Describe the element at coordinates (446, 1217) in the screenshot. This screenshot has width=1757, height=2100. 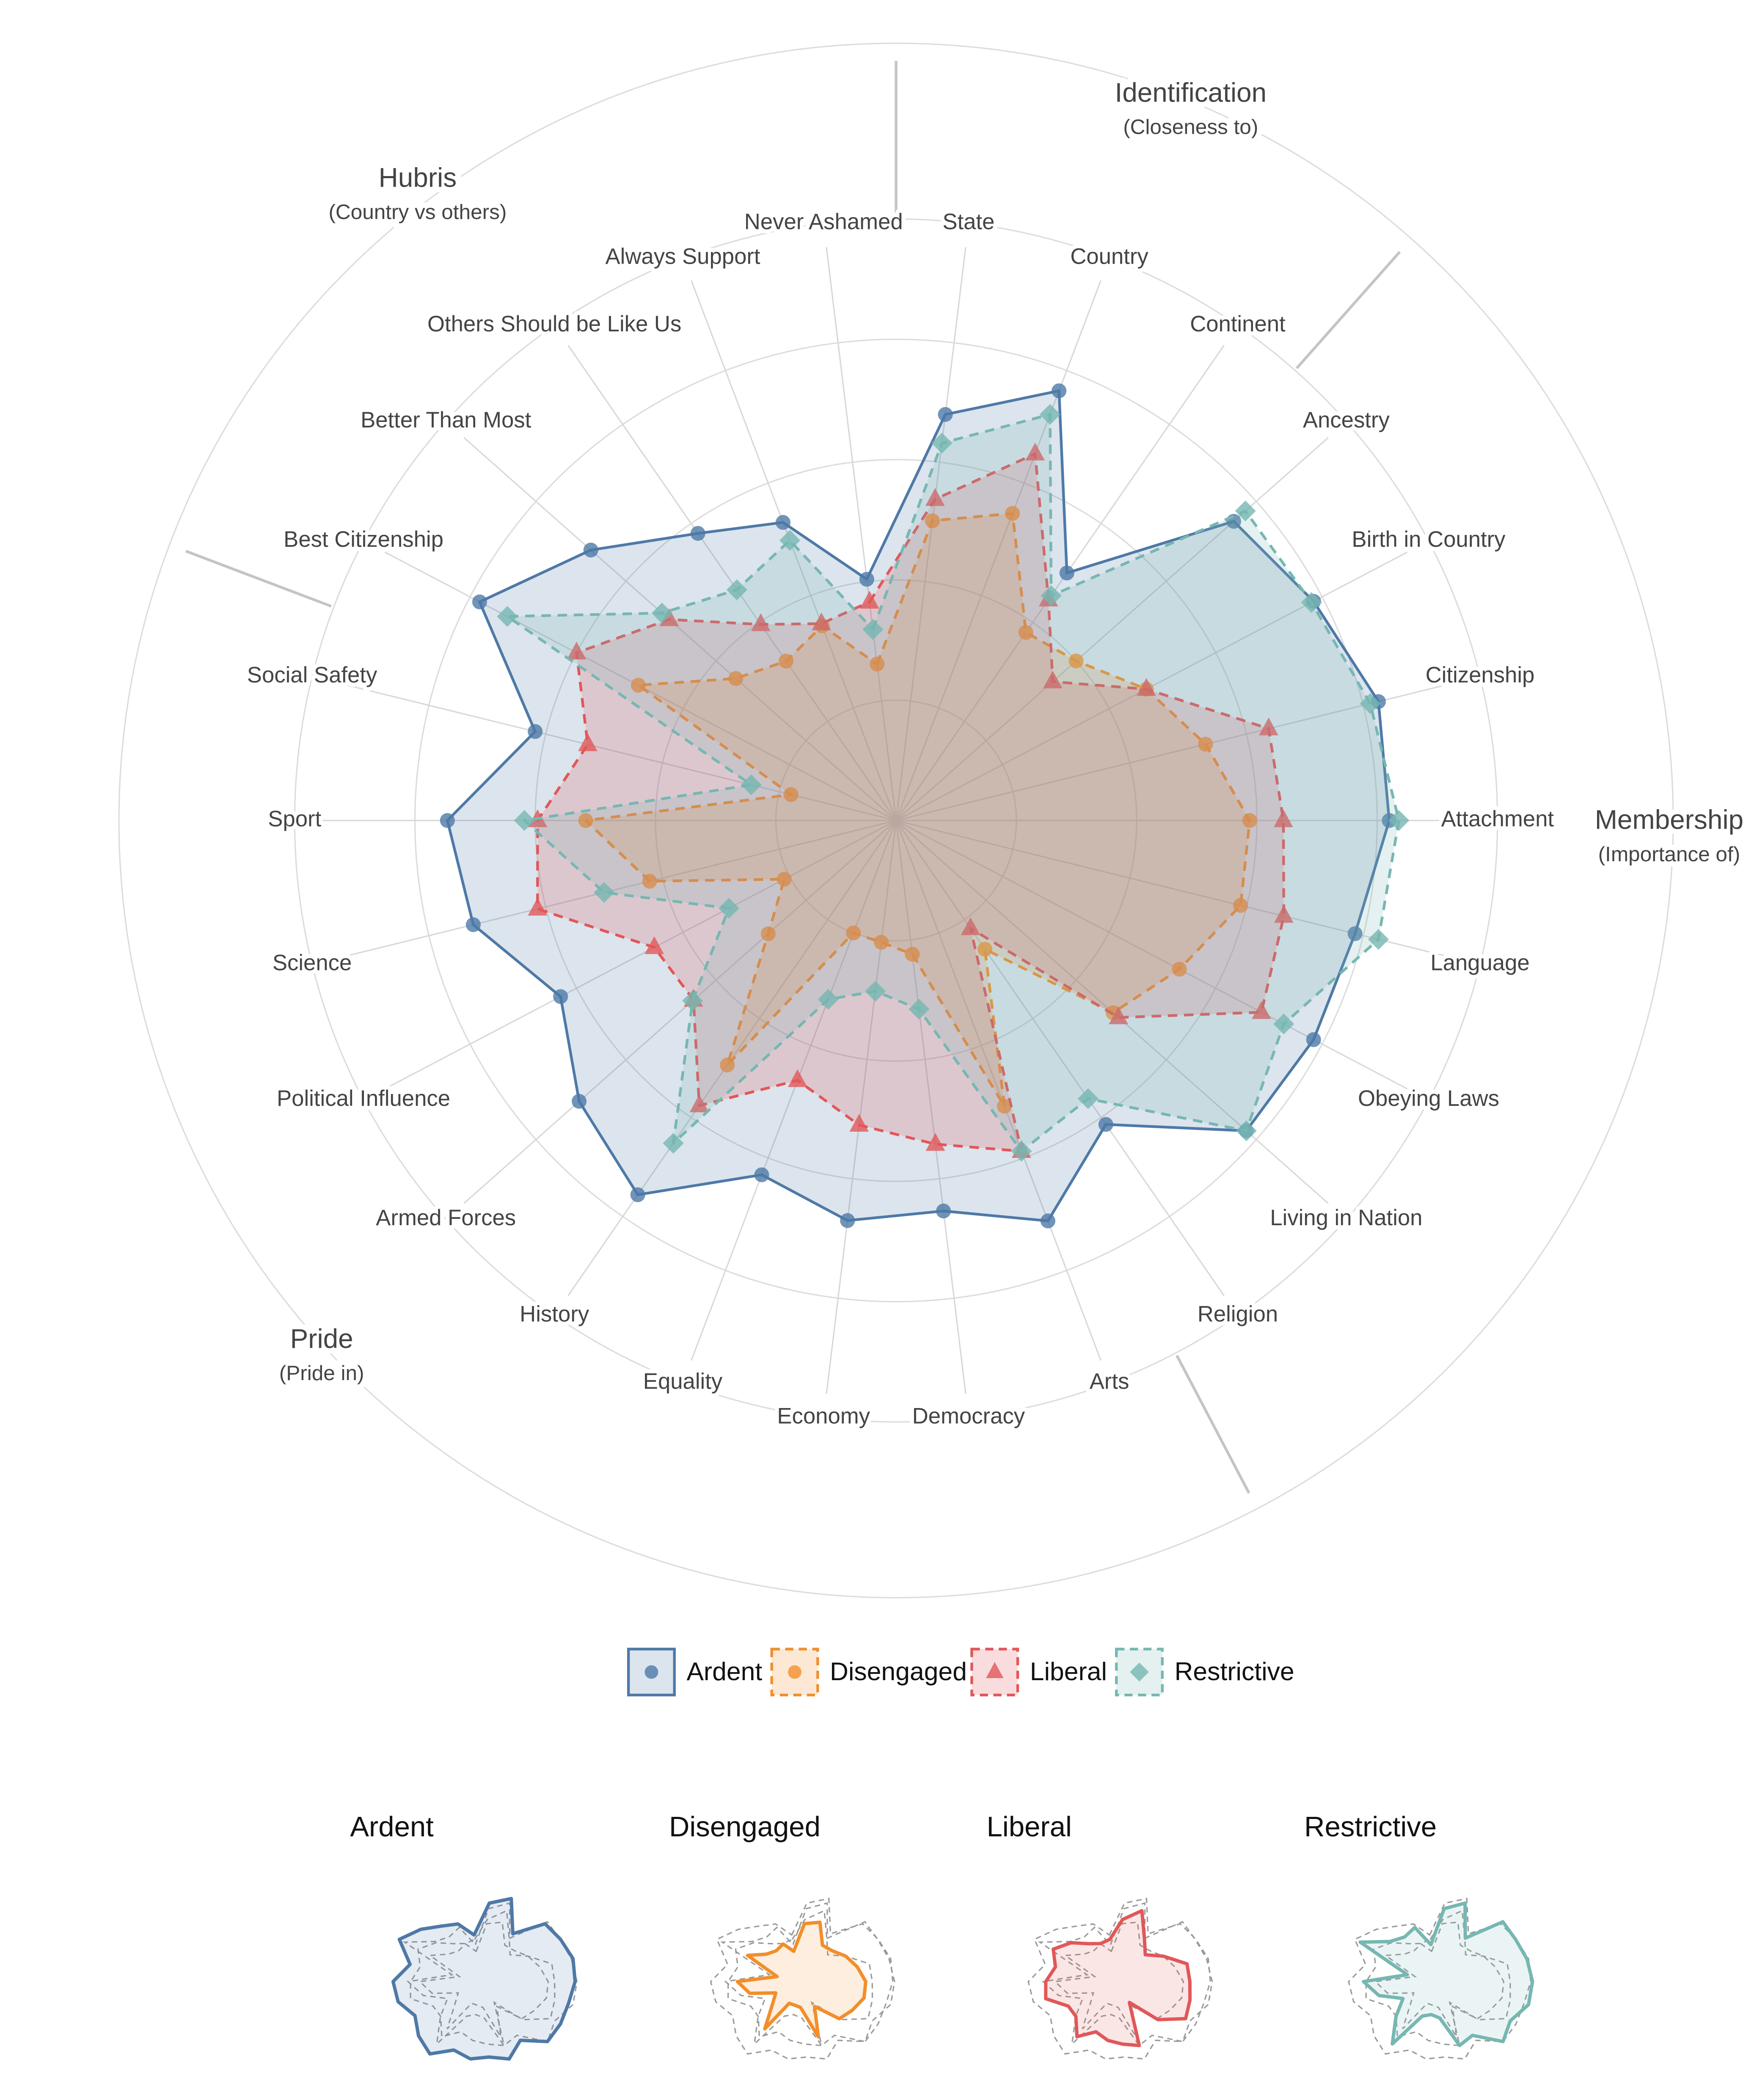
I see `axis-label: Armed Forces` at that location.